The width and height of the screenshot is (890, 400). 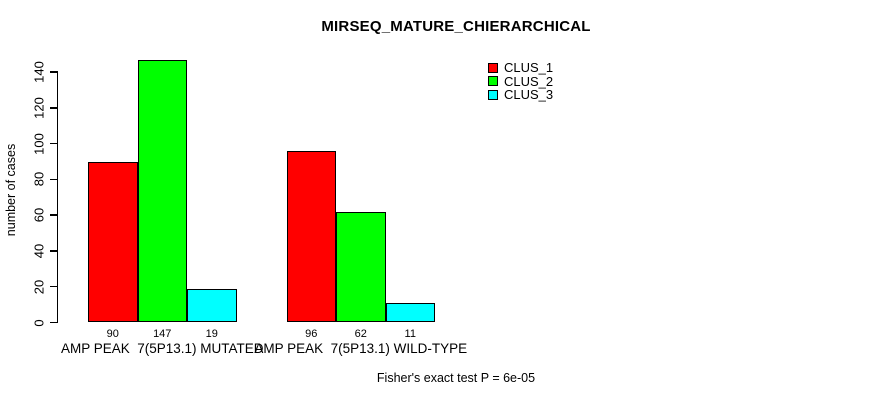 What do you see at coordinates (39, 179) in the screenshot?
I see `y-axis-tick-label: 80` at bounding box center [39, 179].